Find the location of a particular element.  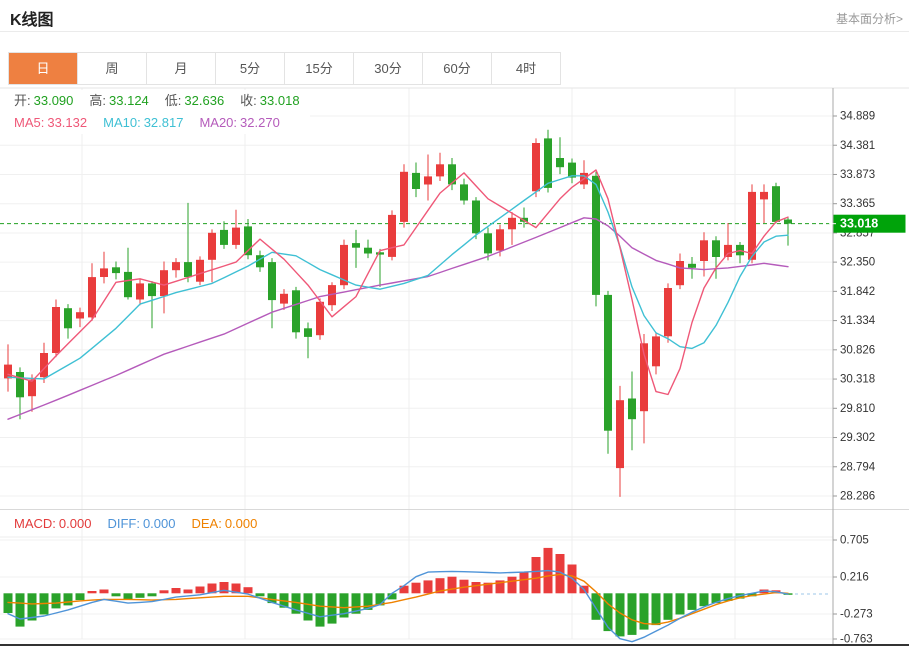

svg-text: 32.350 is located at coordinates (857, 263).